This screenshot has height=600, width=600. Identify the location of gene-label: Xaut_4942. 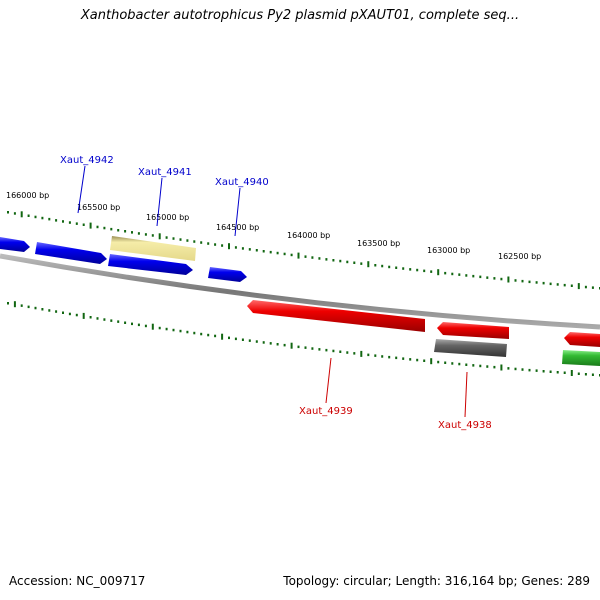
(87, 160).